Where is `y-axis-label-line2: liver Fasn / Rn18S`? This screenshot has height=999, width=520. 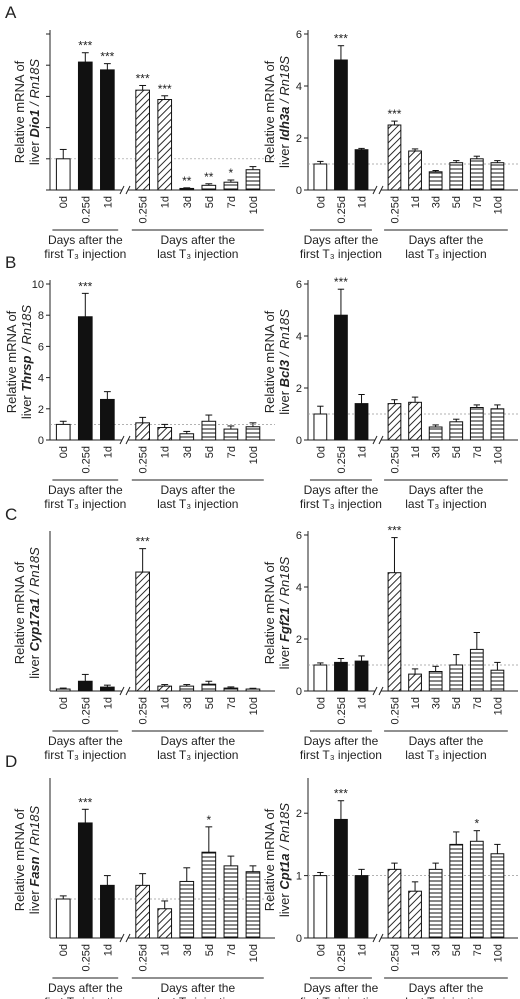 y-axis-label-line2: liver Fasn / Rn18S is located at coordinates (34, 859).